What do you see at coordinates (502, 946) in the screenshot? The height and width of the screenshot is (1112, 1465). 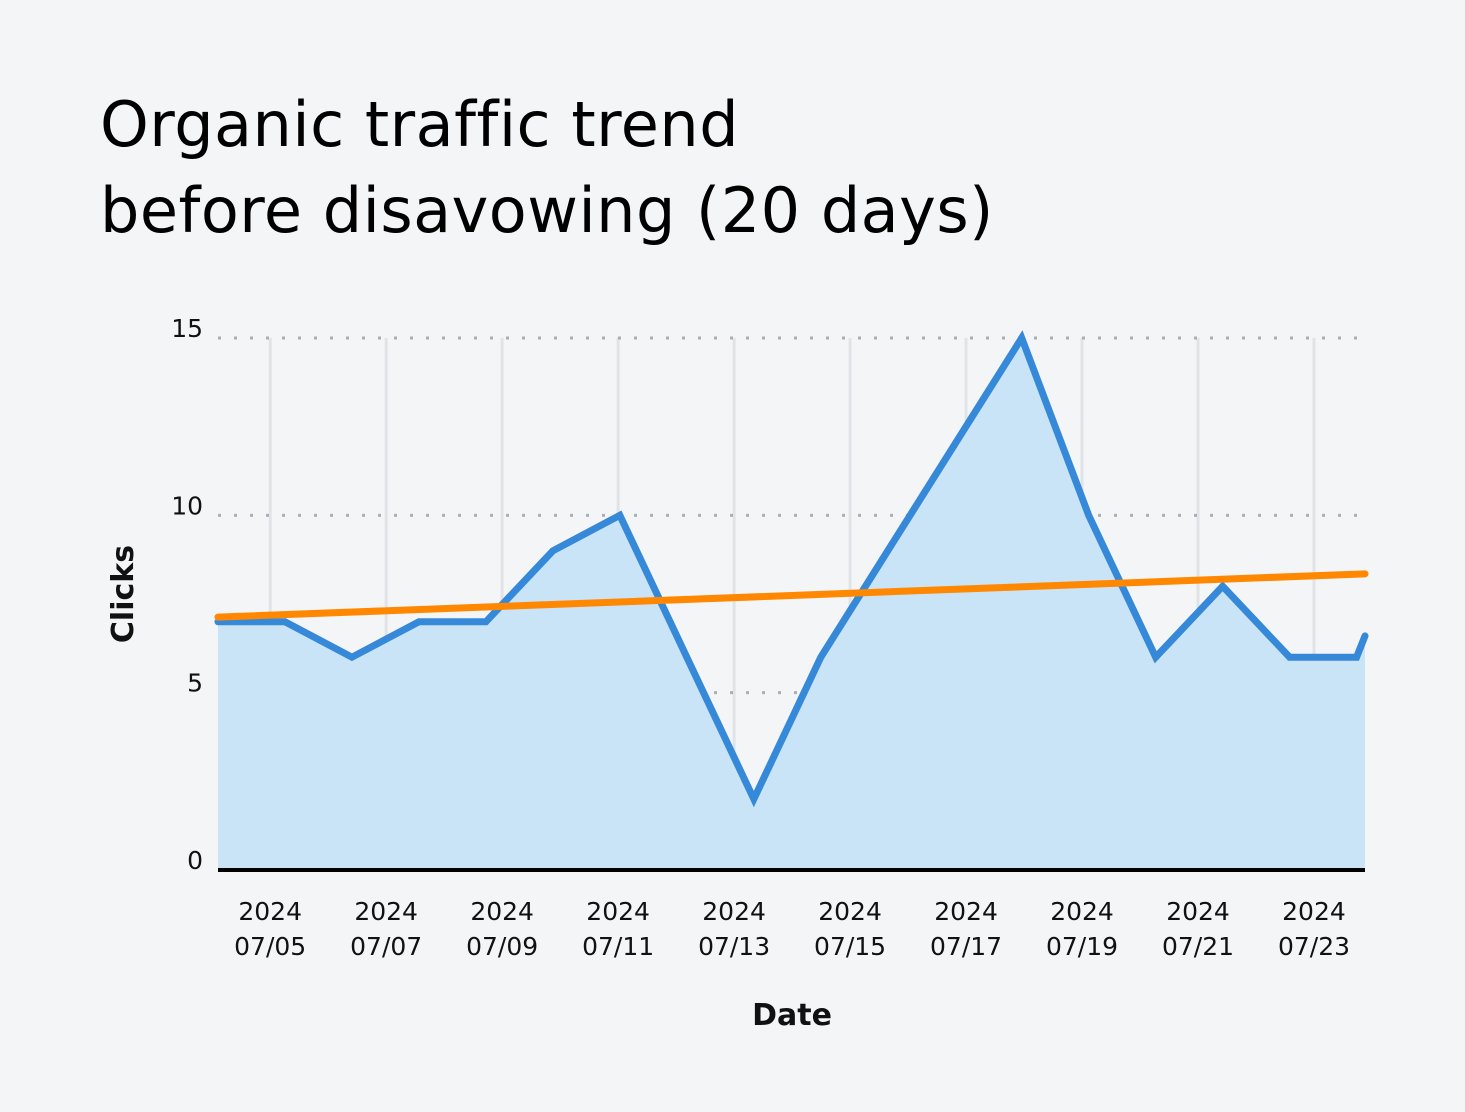 I see `x-tick-label: 07/09` at bounding box center [502, 946].